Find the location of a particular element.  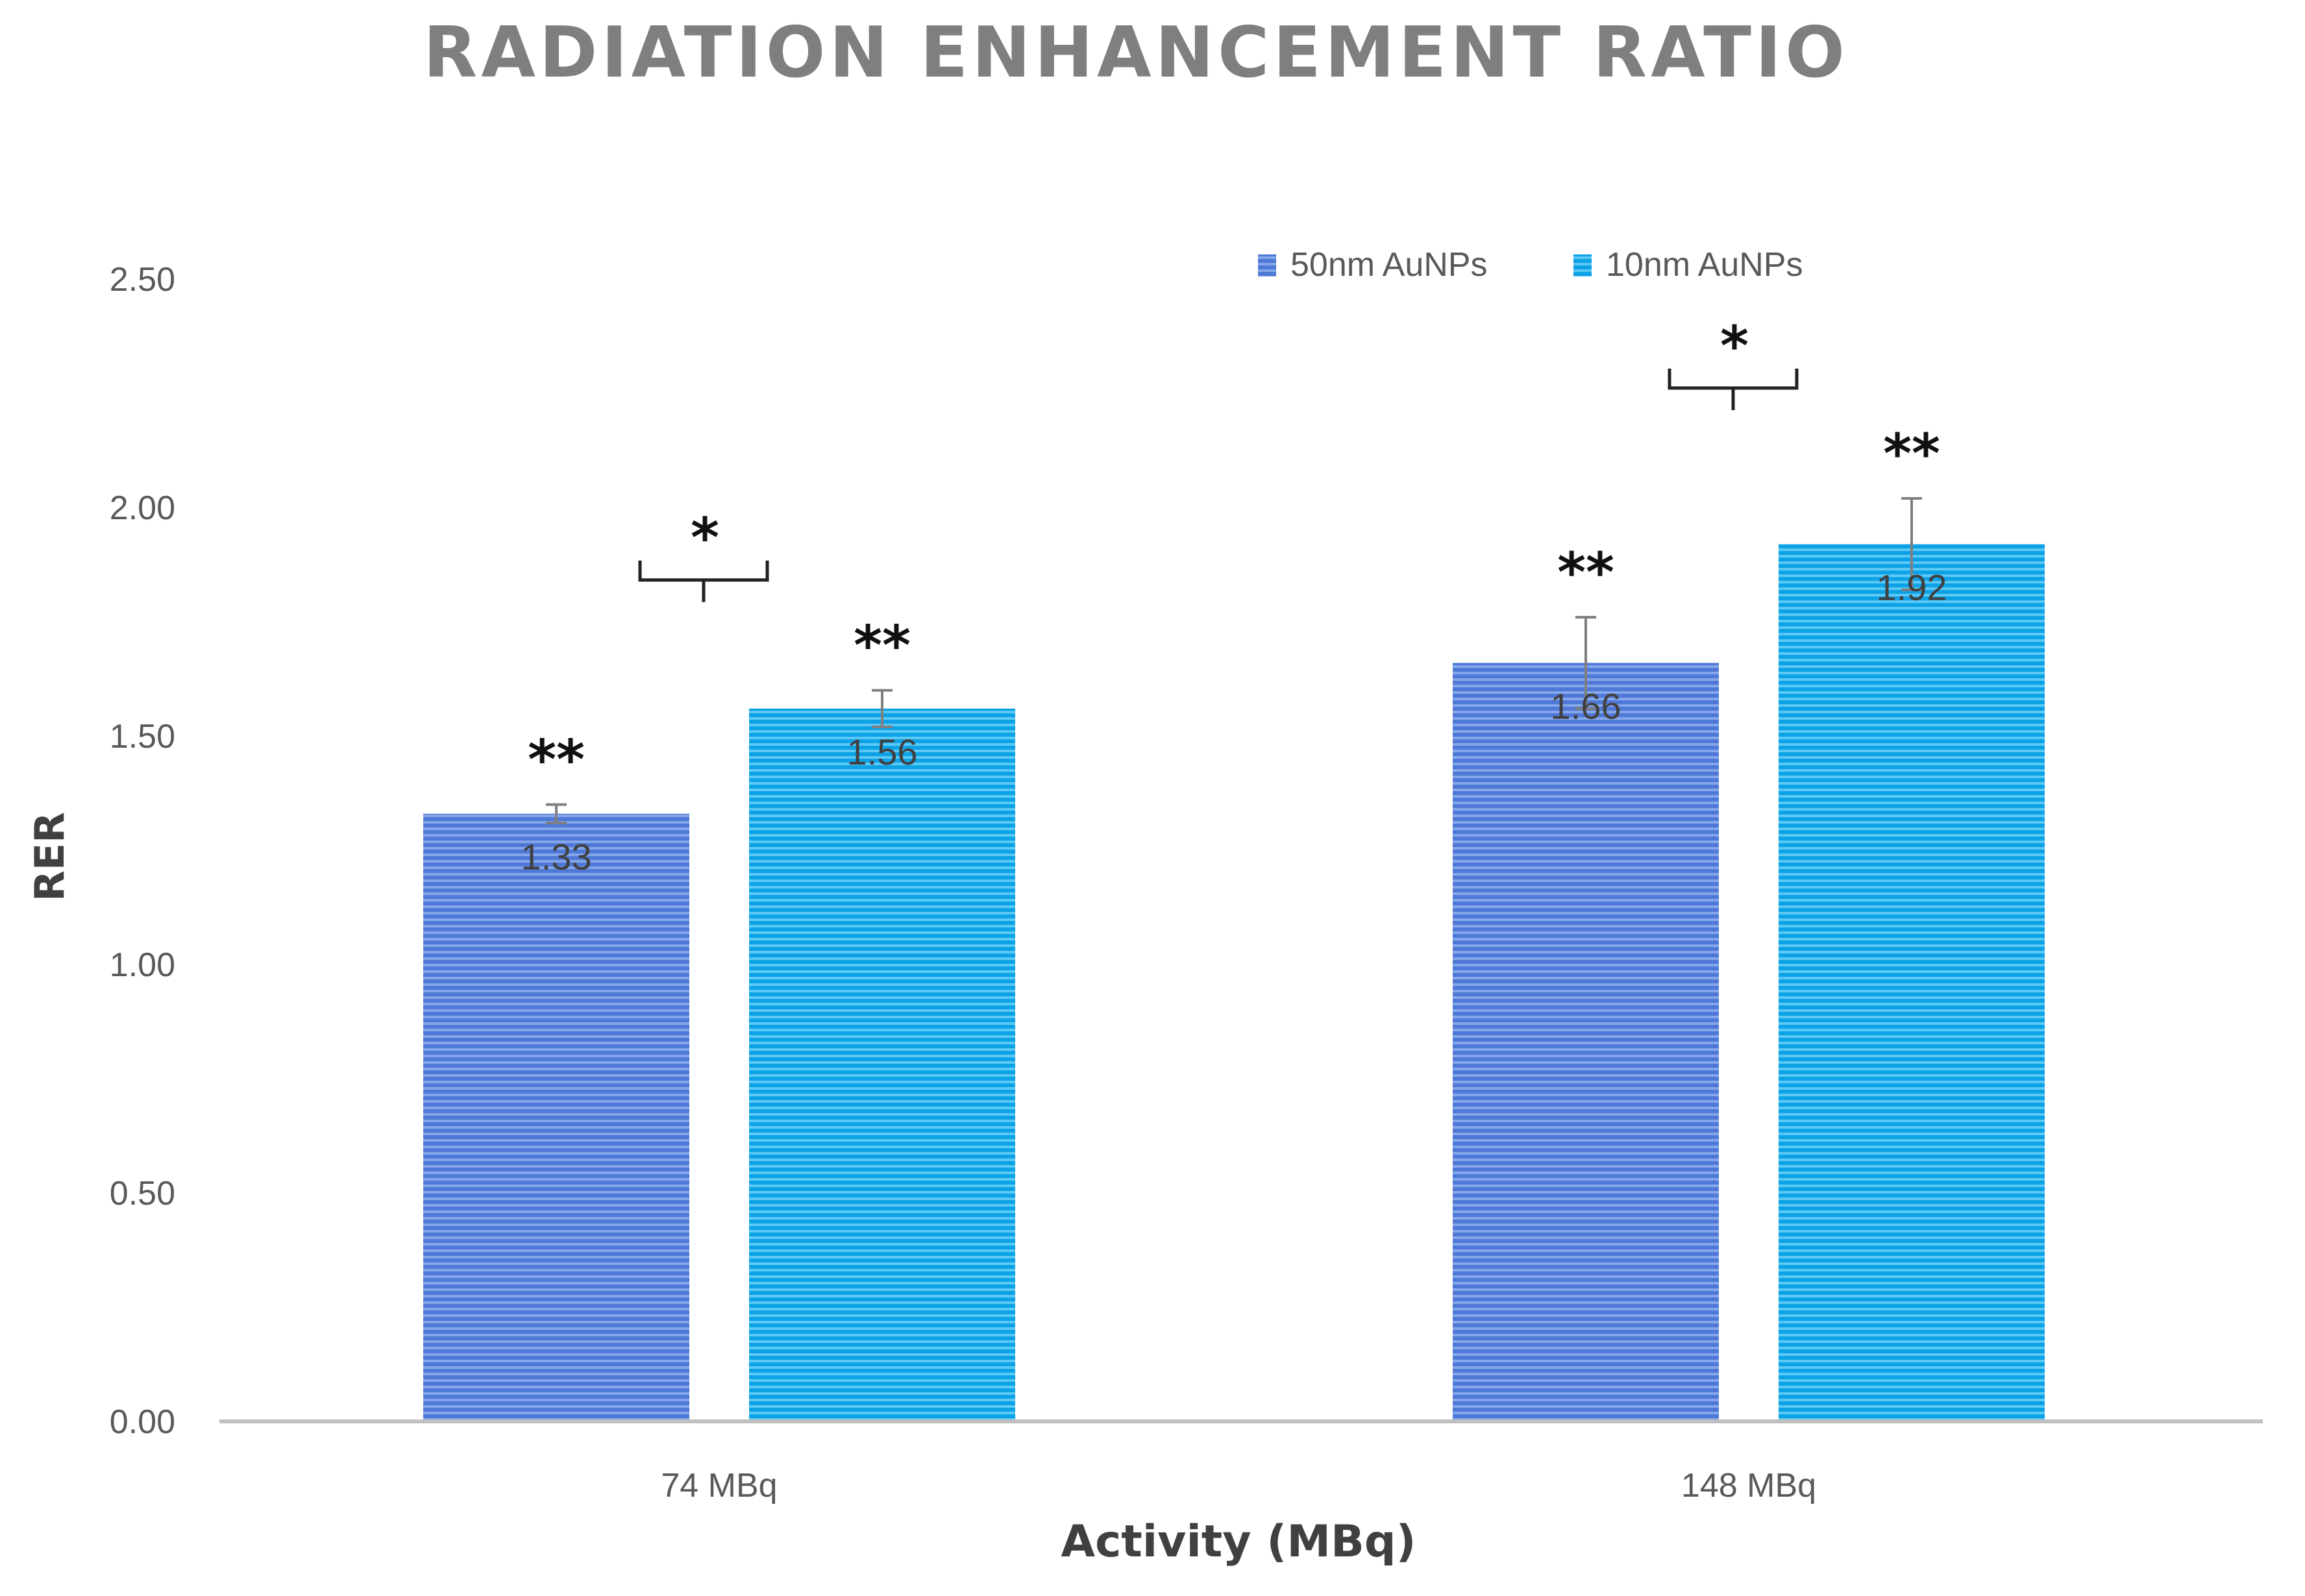

x-axis-ticks: 74 MBq 148 MBq is located at coordinates (1238, 1485).